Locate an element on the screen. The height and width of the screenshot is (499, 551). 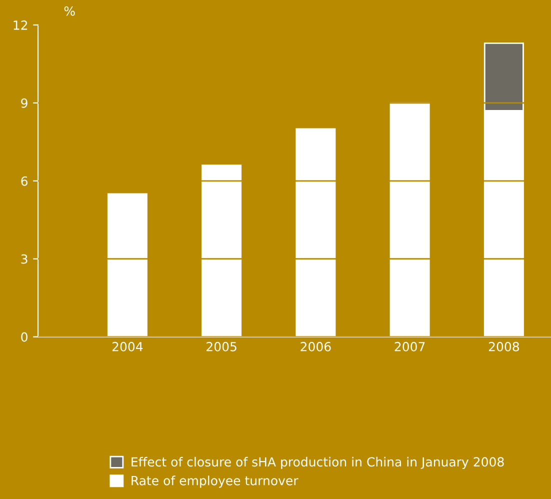
legend-label: Rate of employee turnover is located at coordinates (215, 482).